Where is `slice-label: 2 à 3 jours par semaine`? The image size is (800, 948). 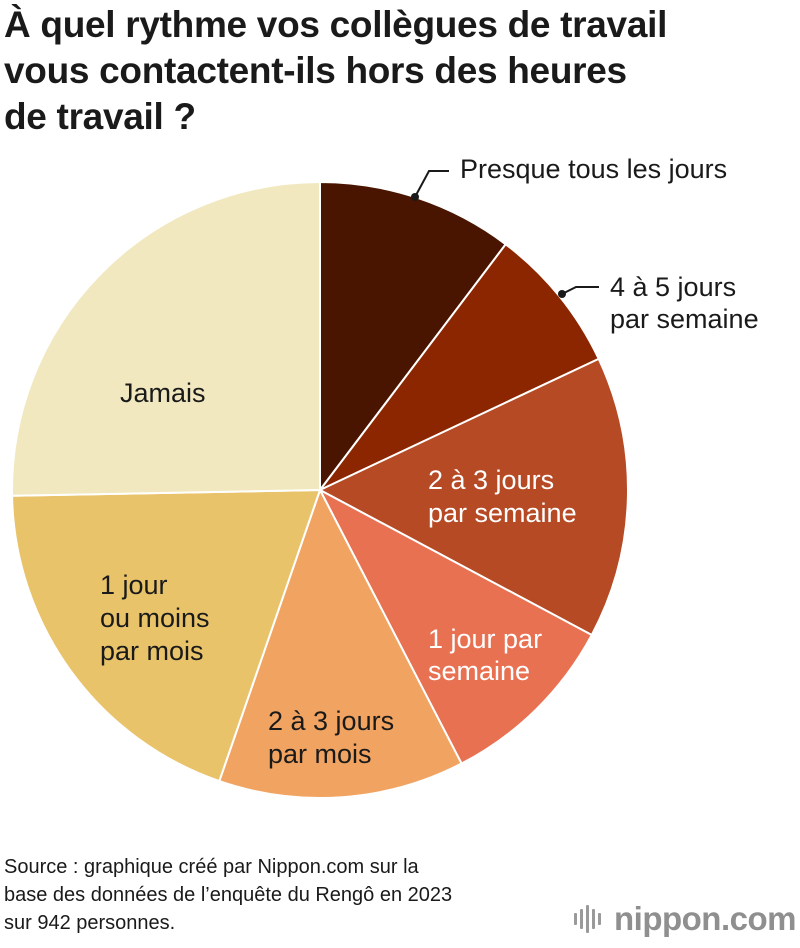 slice-label: 2 à 3 jours par semaine is located at coordinates (502, 496).